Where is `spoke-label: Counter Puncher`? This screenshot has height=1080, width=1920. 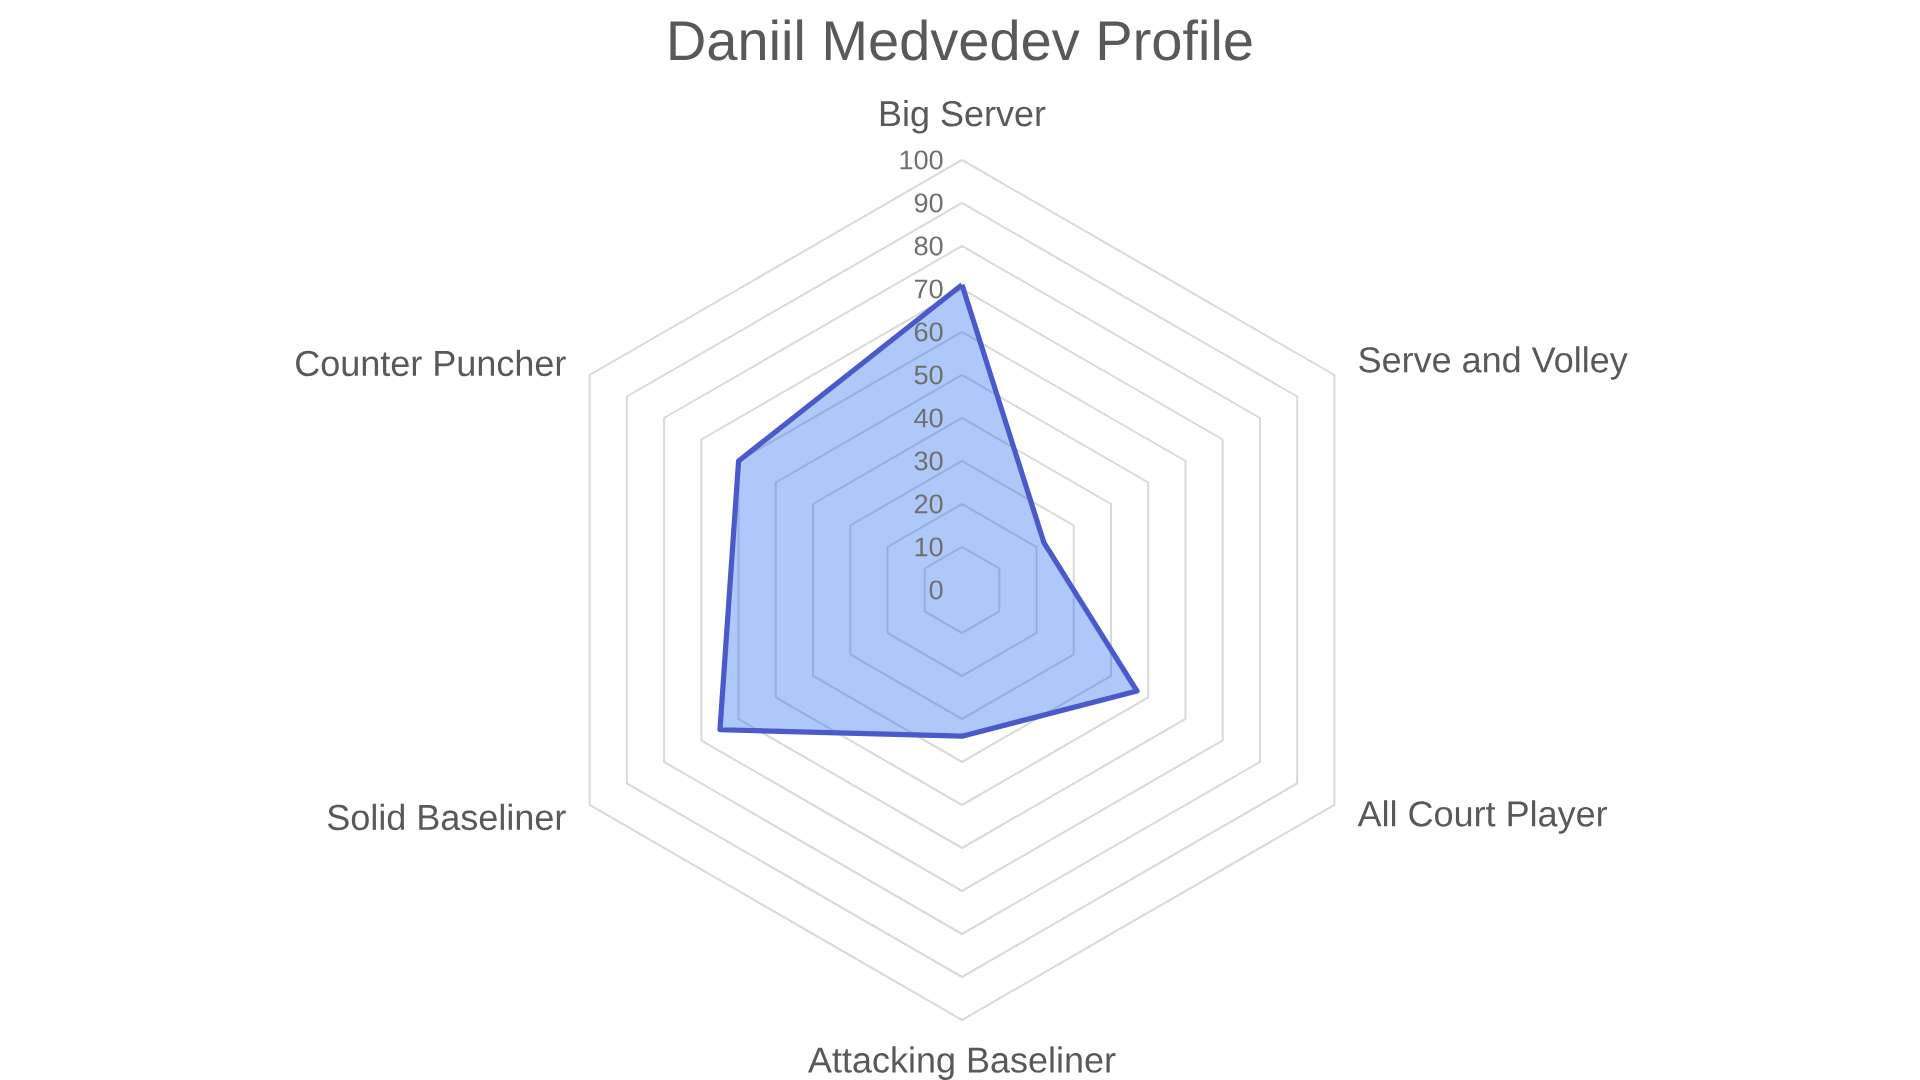
spoke-label: Counter Puncher is located at coordinates (431, 363).